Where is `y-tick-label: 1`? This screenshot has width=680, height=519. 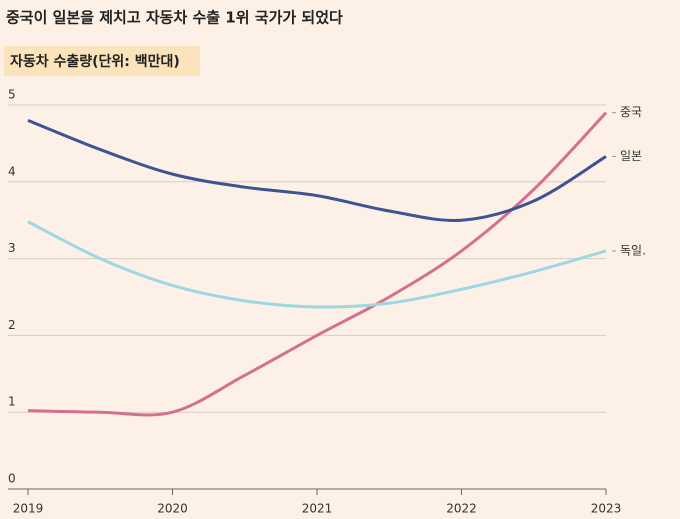 y-tick-label: 1 is located at coordinates (12, 402).